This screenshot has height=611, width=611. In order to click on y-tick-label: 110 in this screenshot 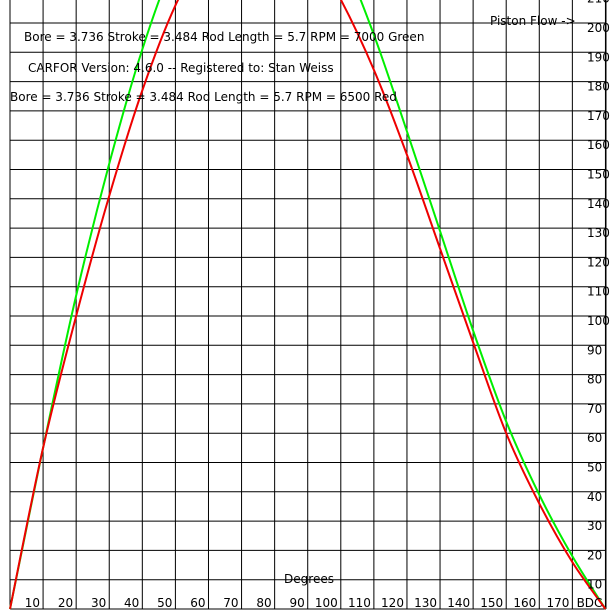, I will do `click(598, 292)`.